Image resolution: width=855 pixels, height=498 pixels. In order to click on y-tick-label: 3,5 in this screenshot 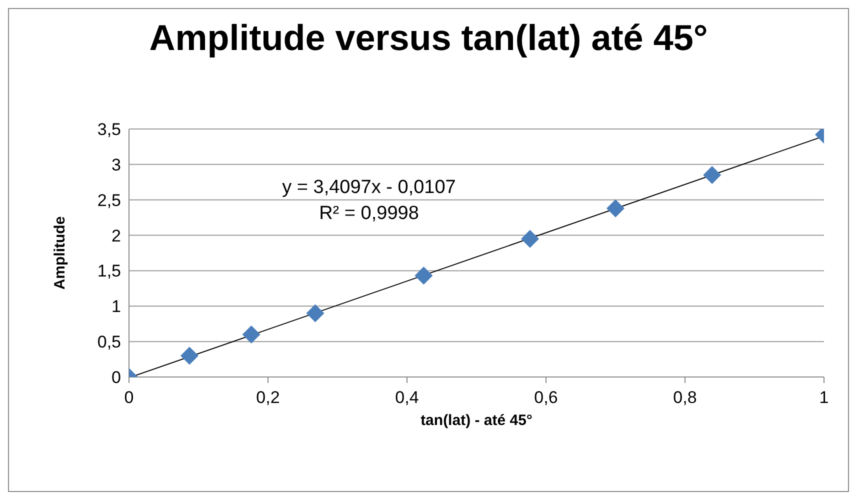, I will do `click(109, 130)`.